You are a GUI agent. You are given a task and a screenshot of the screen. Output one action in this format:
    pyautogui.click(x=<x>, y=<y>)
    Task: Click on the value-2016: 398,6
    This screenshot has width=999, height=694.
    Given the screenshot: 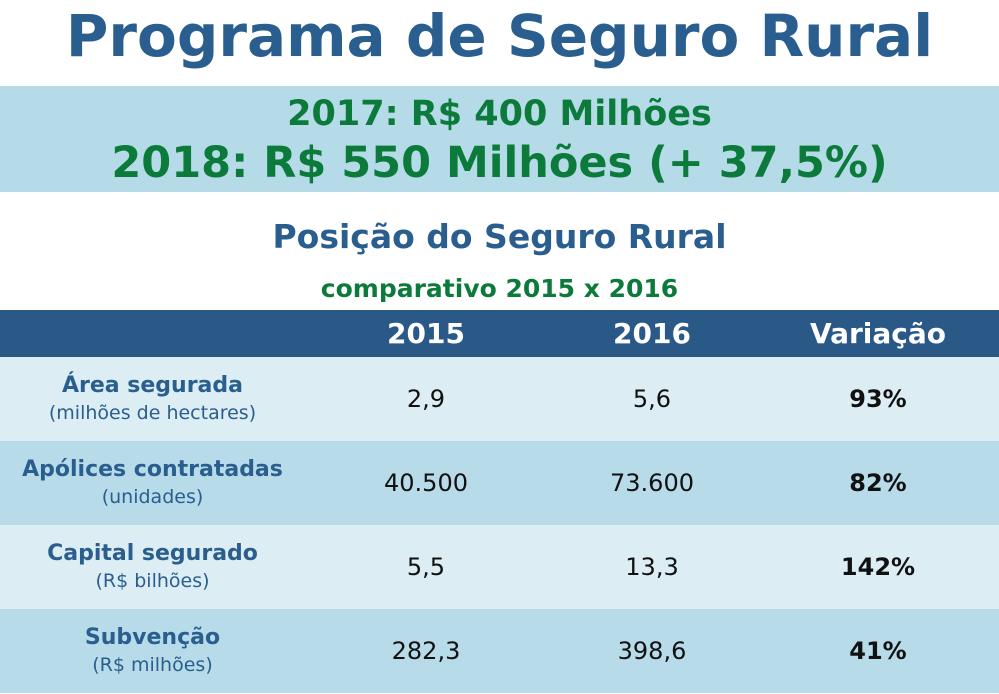 What is the action you would take?
    pyautogui.click(x=652, y=651)
    